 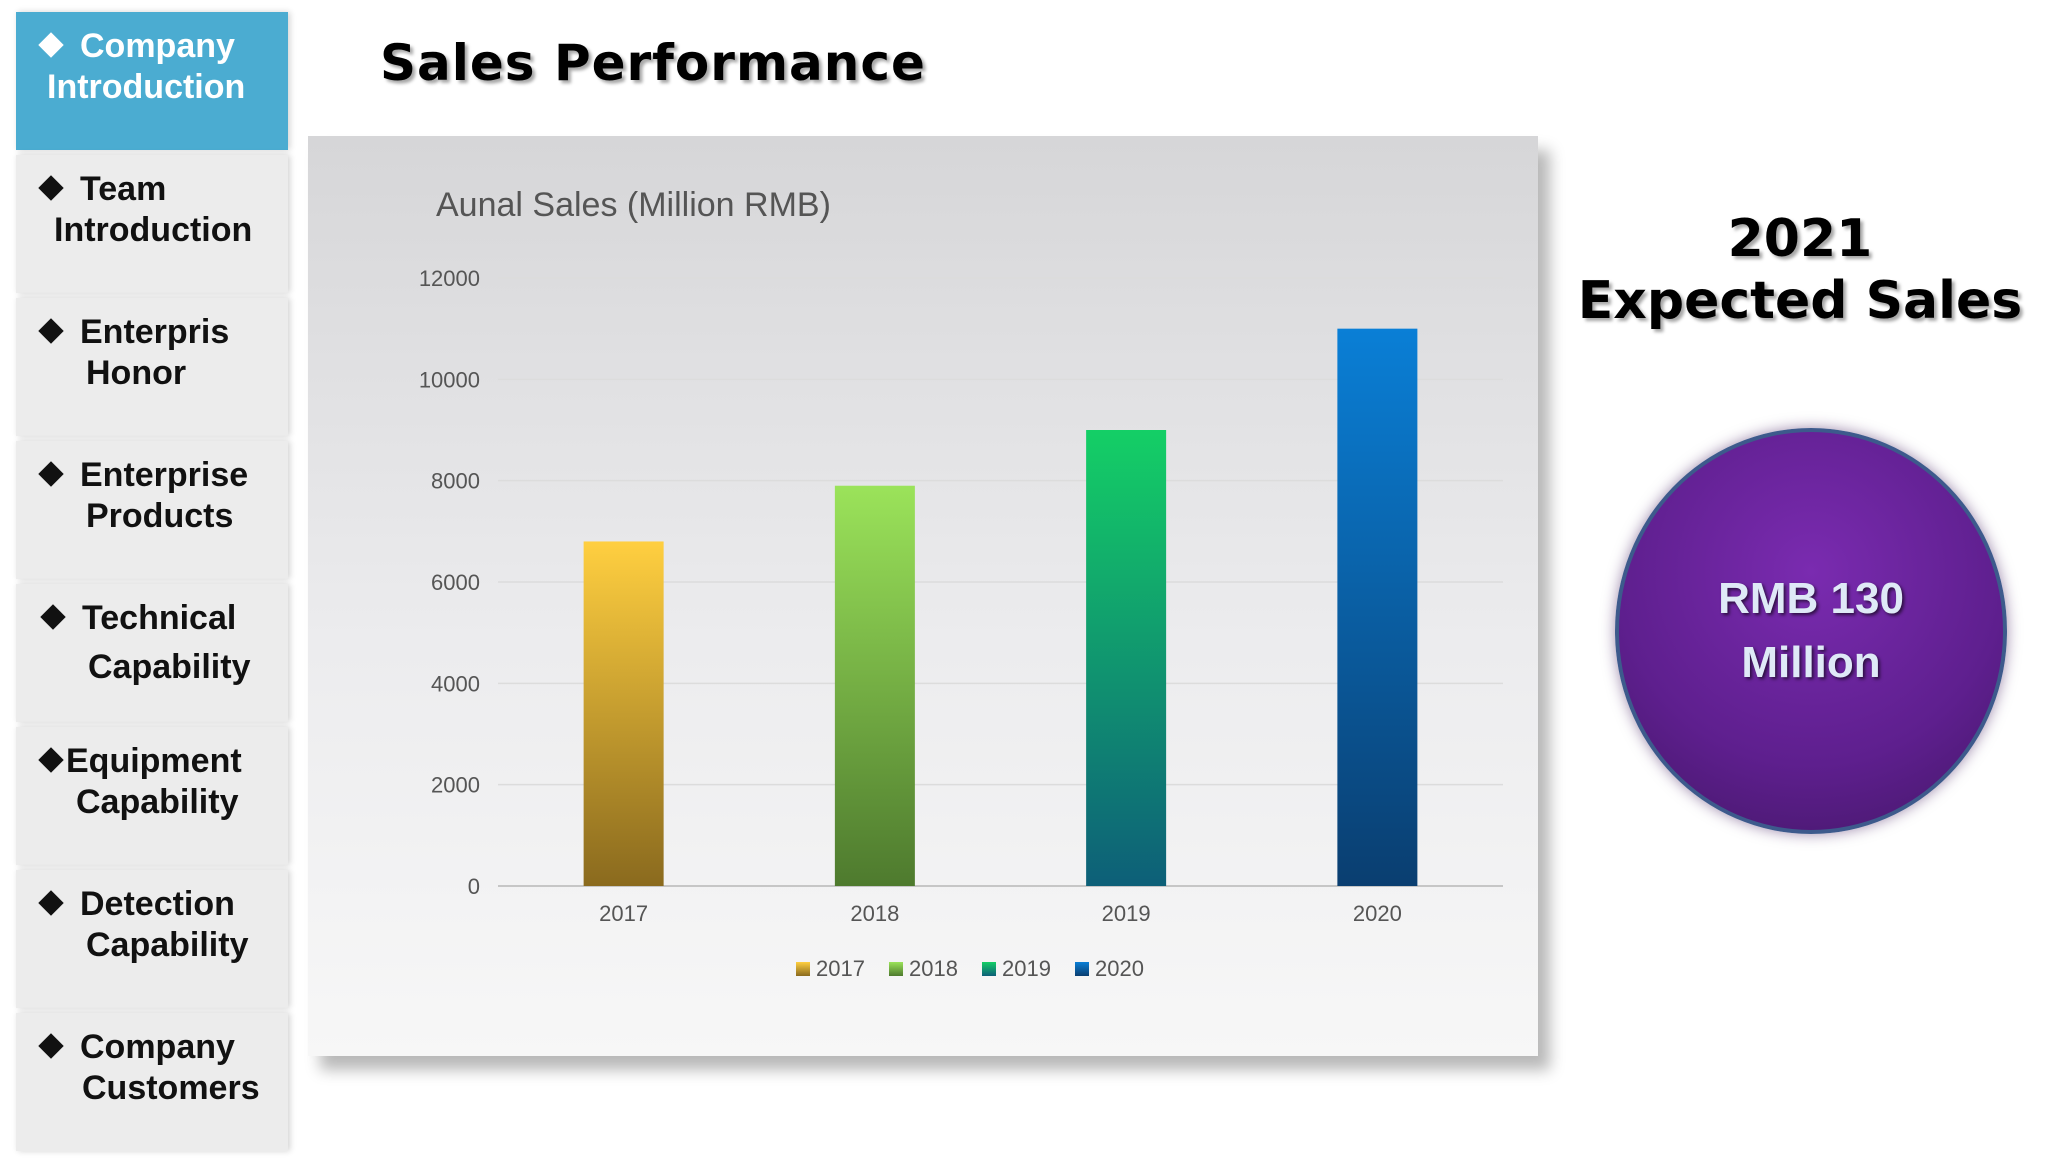 I want to click on bar-2017, so click(x=623, y=713).